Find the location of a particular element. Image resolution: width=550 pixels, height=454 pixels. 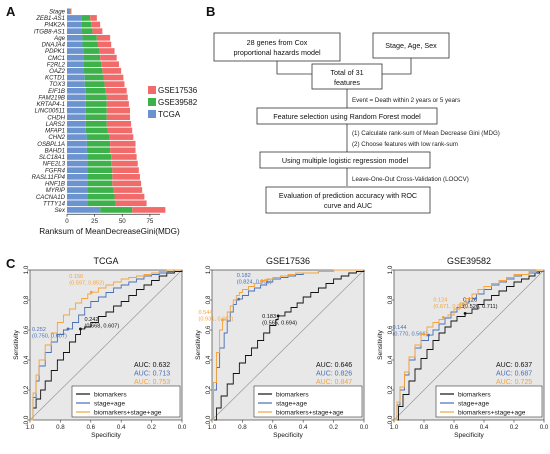

y-tick-label: 1.0 is located at coordinates (26, 269).